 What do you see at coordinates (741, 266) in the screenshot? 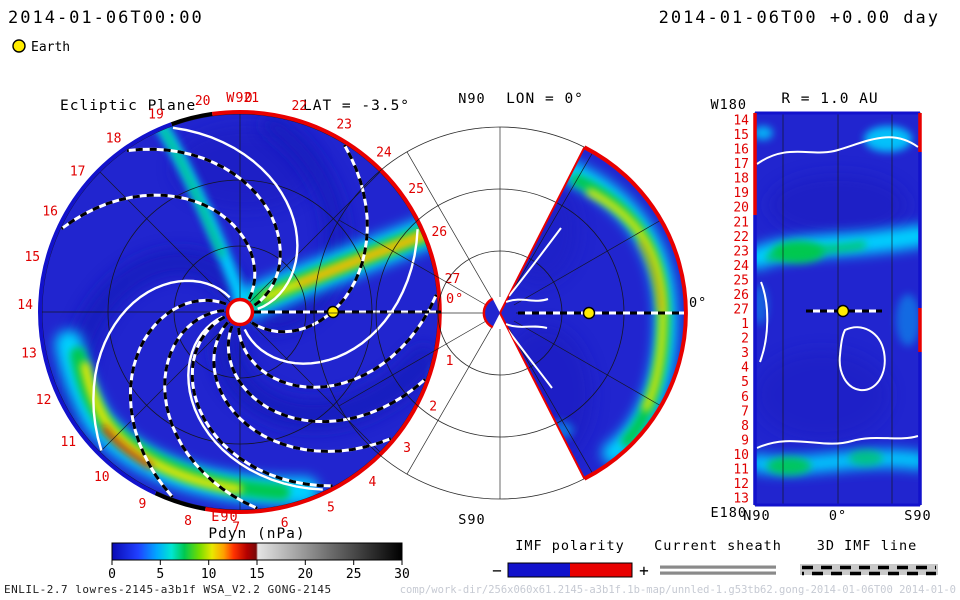
I see `row-tick-label: 24` at bounding box center [741, 266].